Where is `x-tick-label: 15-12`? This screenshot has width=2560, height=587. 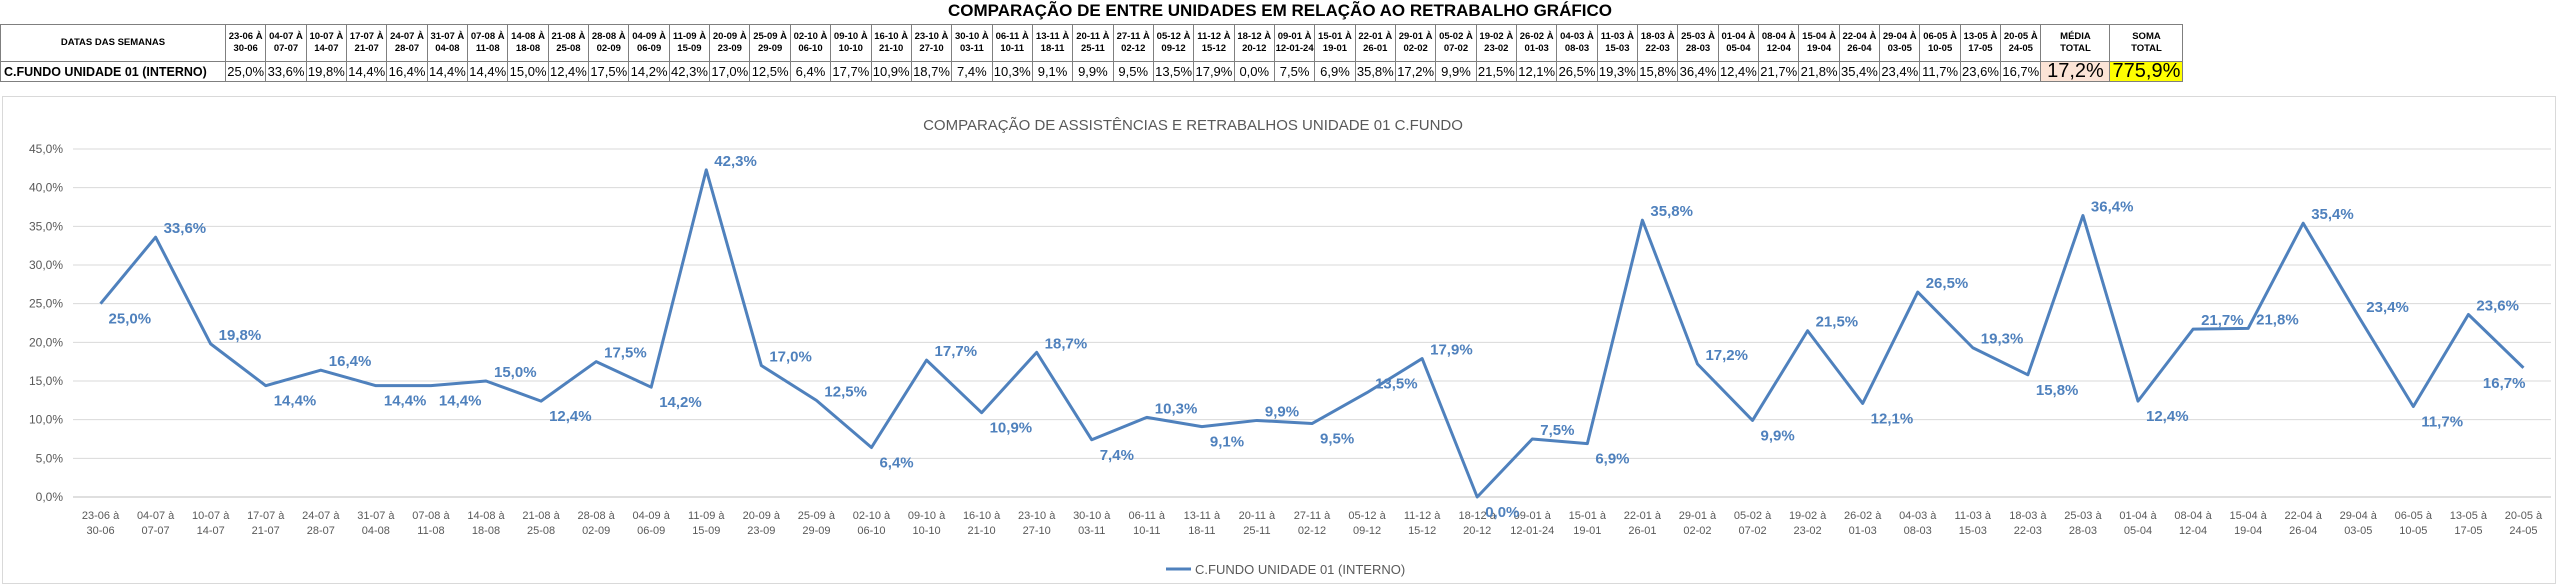
x-tick-label: 15-12 is located at coordinates (1422, 531).